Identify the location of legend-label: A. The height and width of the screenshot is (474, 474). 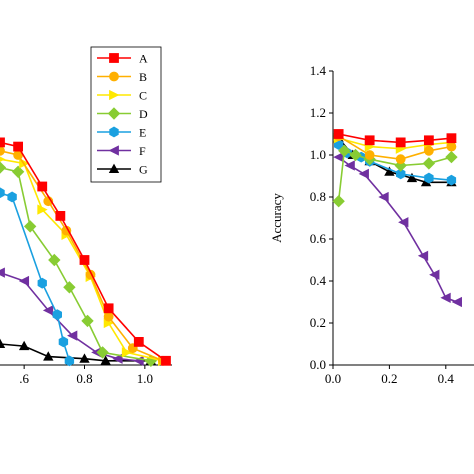
(143, 59).